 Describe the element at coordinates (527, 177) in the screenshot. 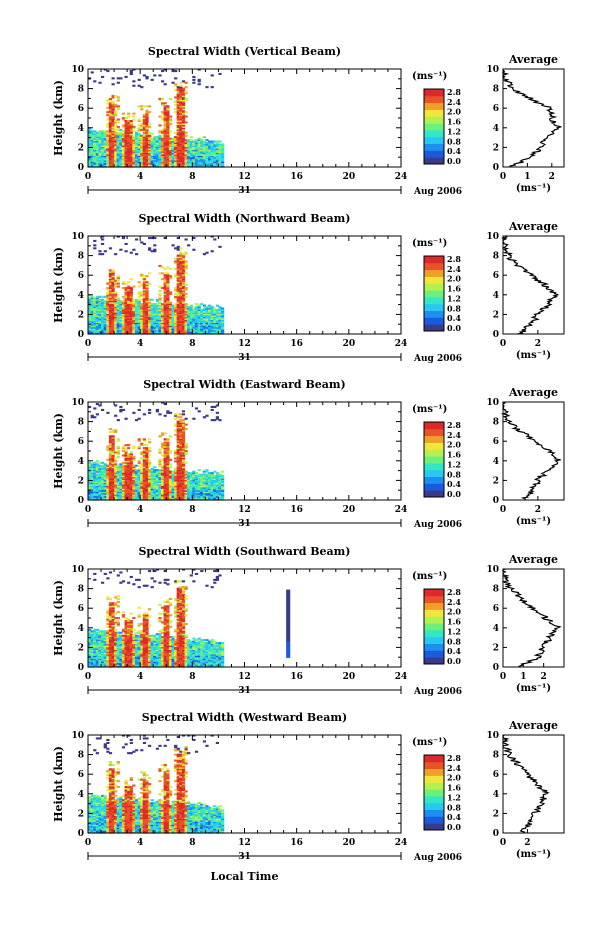

I see `profile-xtick-label: 1` at that location.